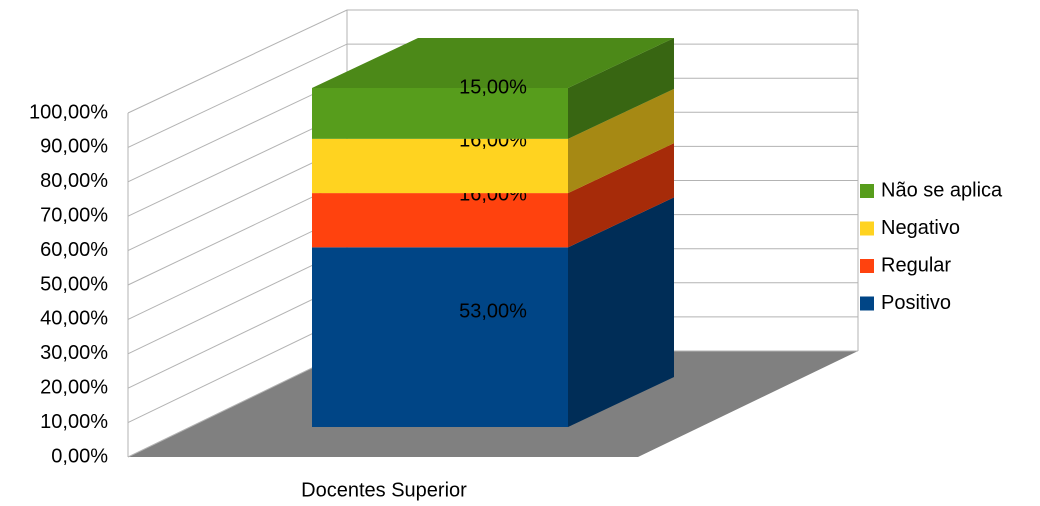 Image resolution: width=1040 pixels, height=506 pixels. I want to click on value-label: 53,00%, so click(493, 311).